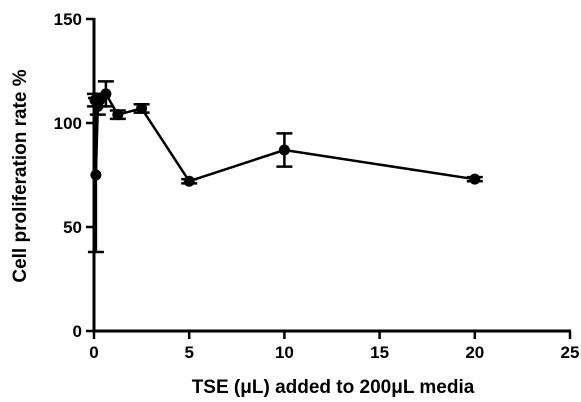 The width and height of the screenshot is (581, 402). Describe the element at coordinates (93, 352) in the screenshot. I see `x-tick-label: 0` at that location.